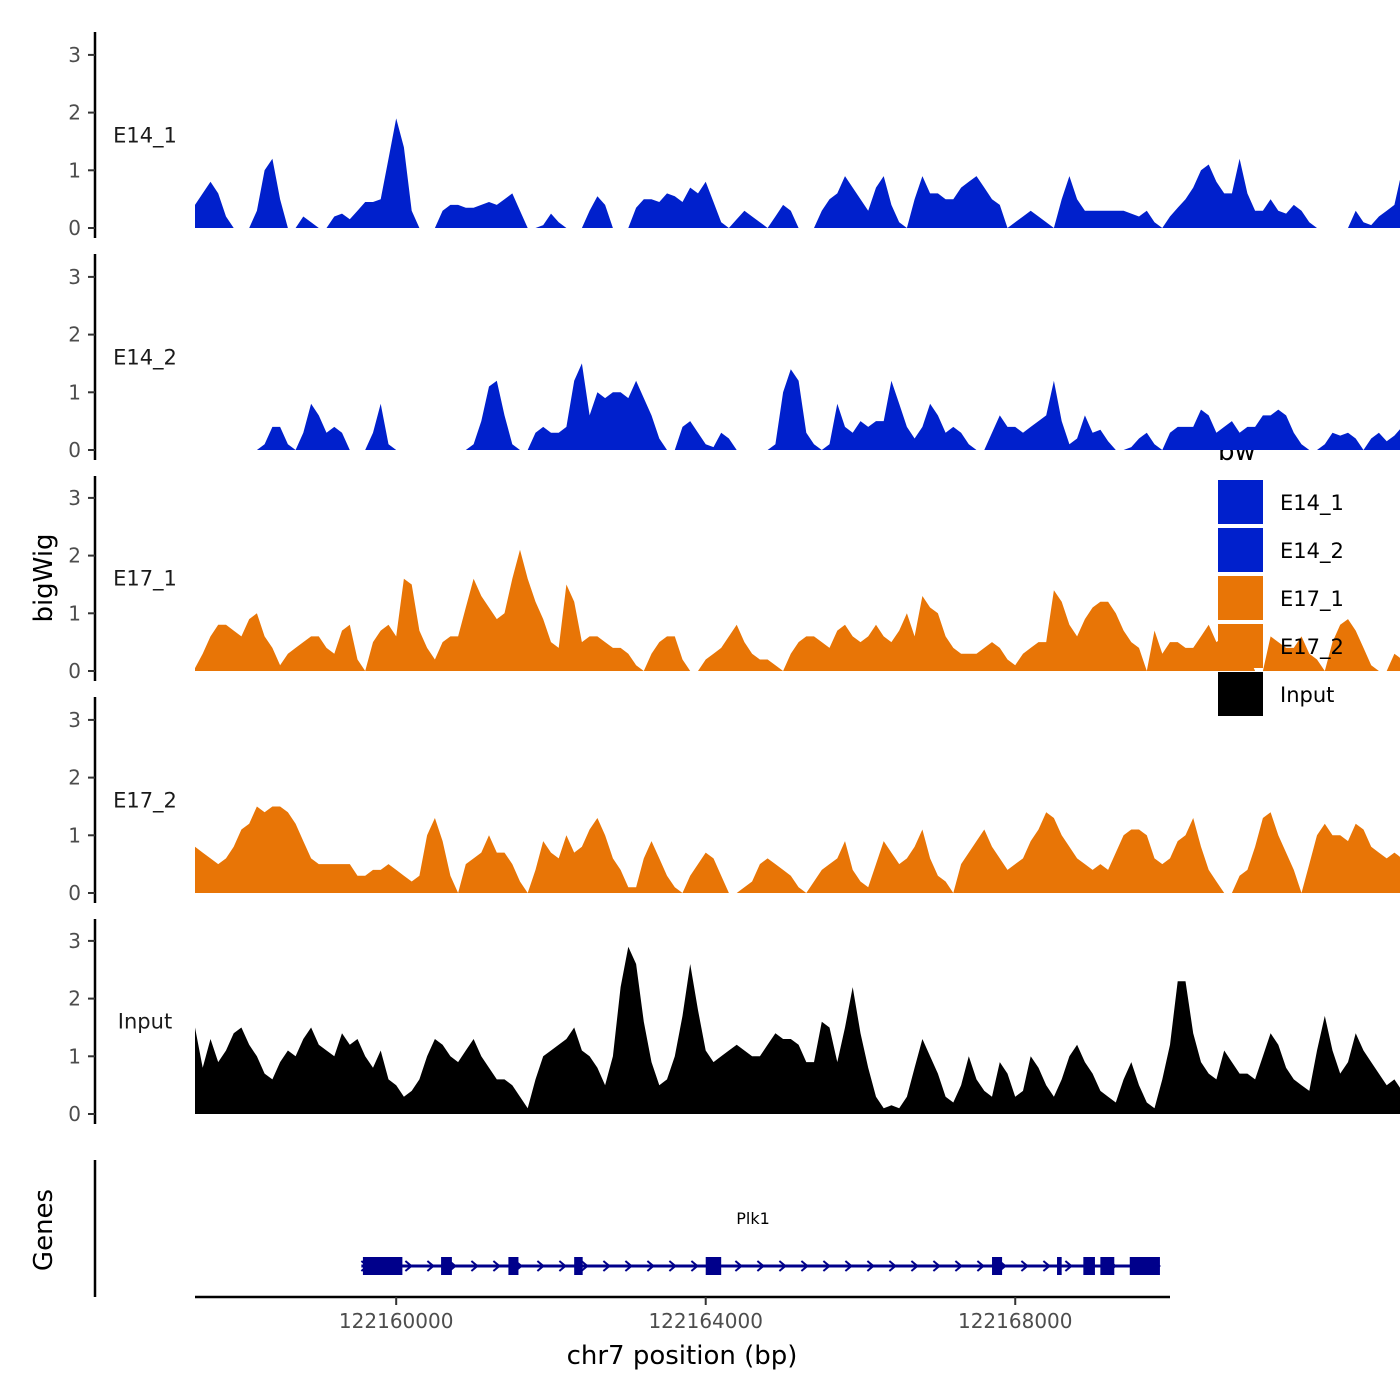 The width and height of the screenshot is (1400, 1400). I want to click on track-label-E17_2: E17_2, so click(145, 801).